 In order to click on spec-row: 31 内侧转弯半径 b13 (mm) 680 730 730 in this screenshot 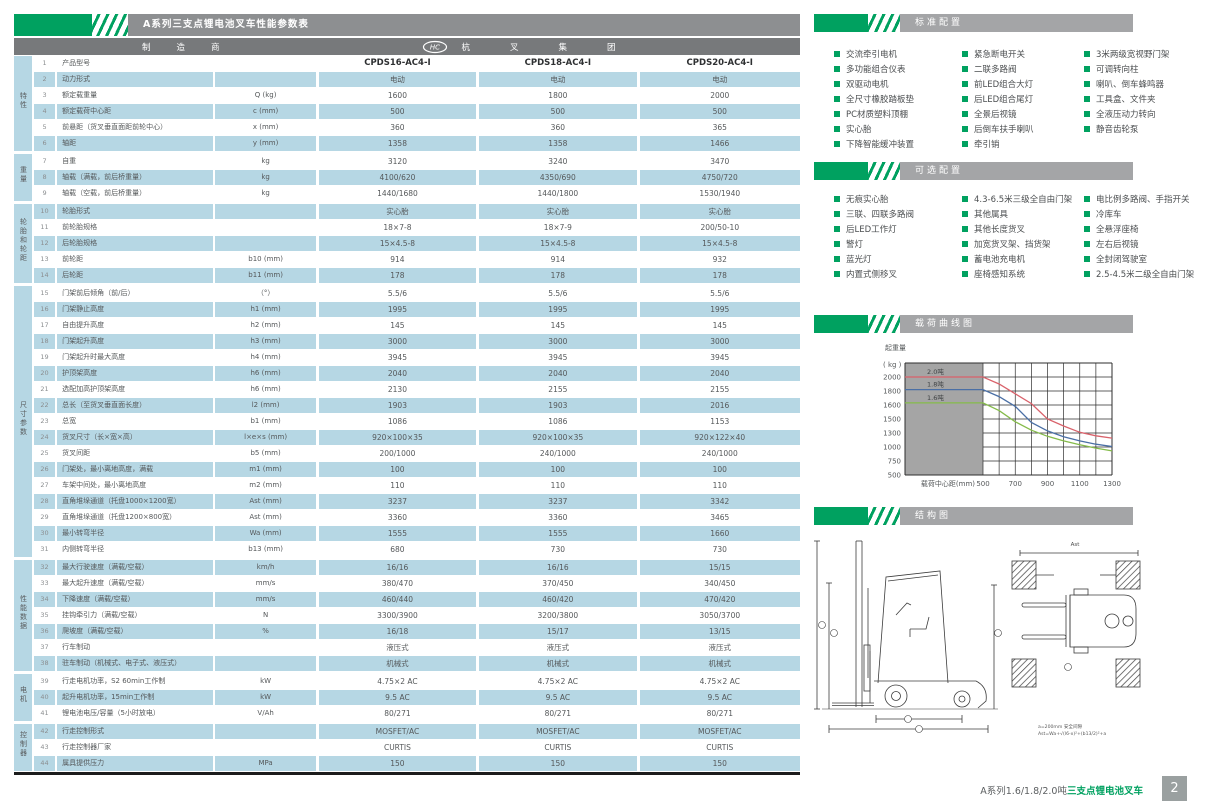, I will do `click(407, 550)`.